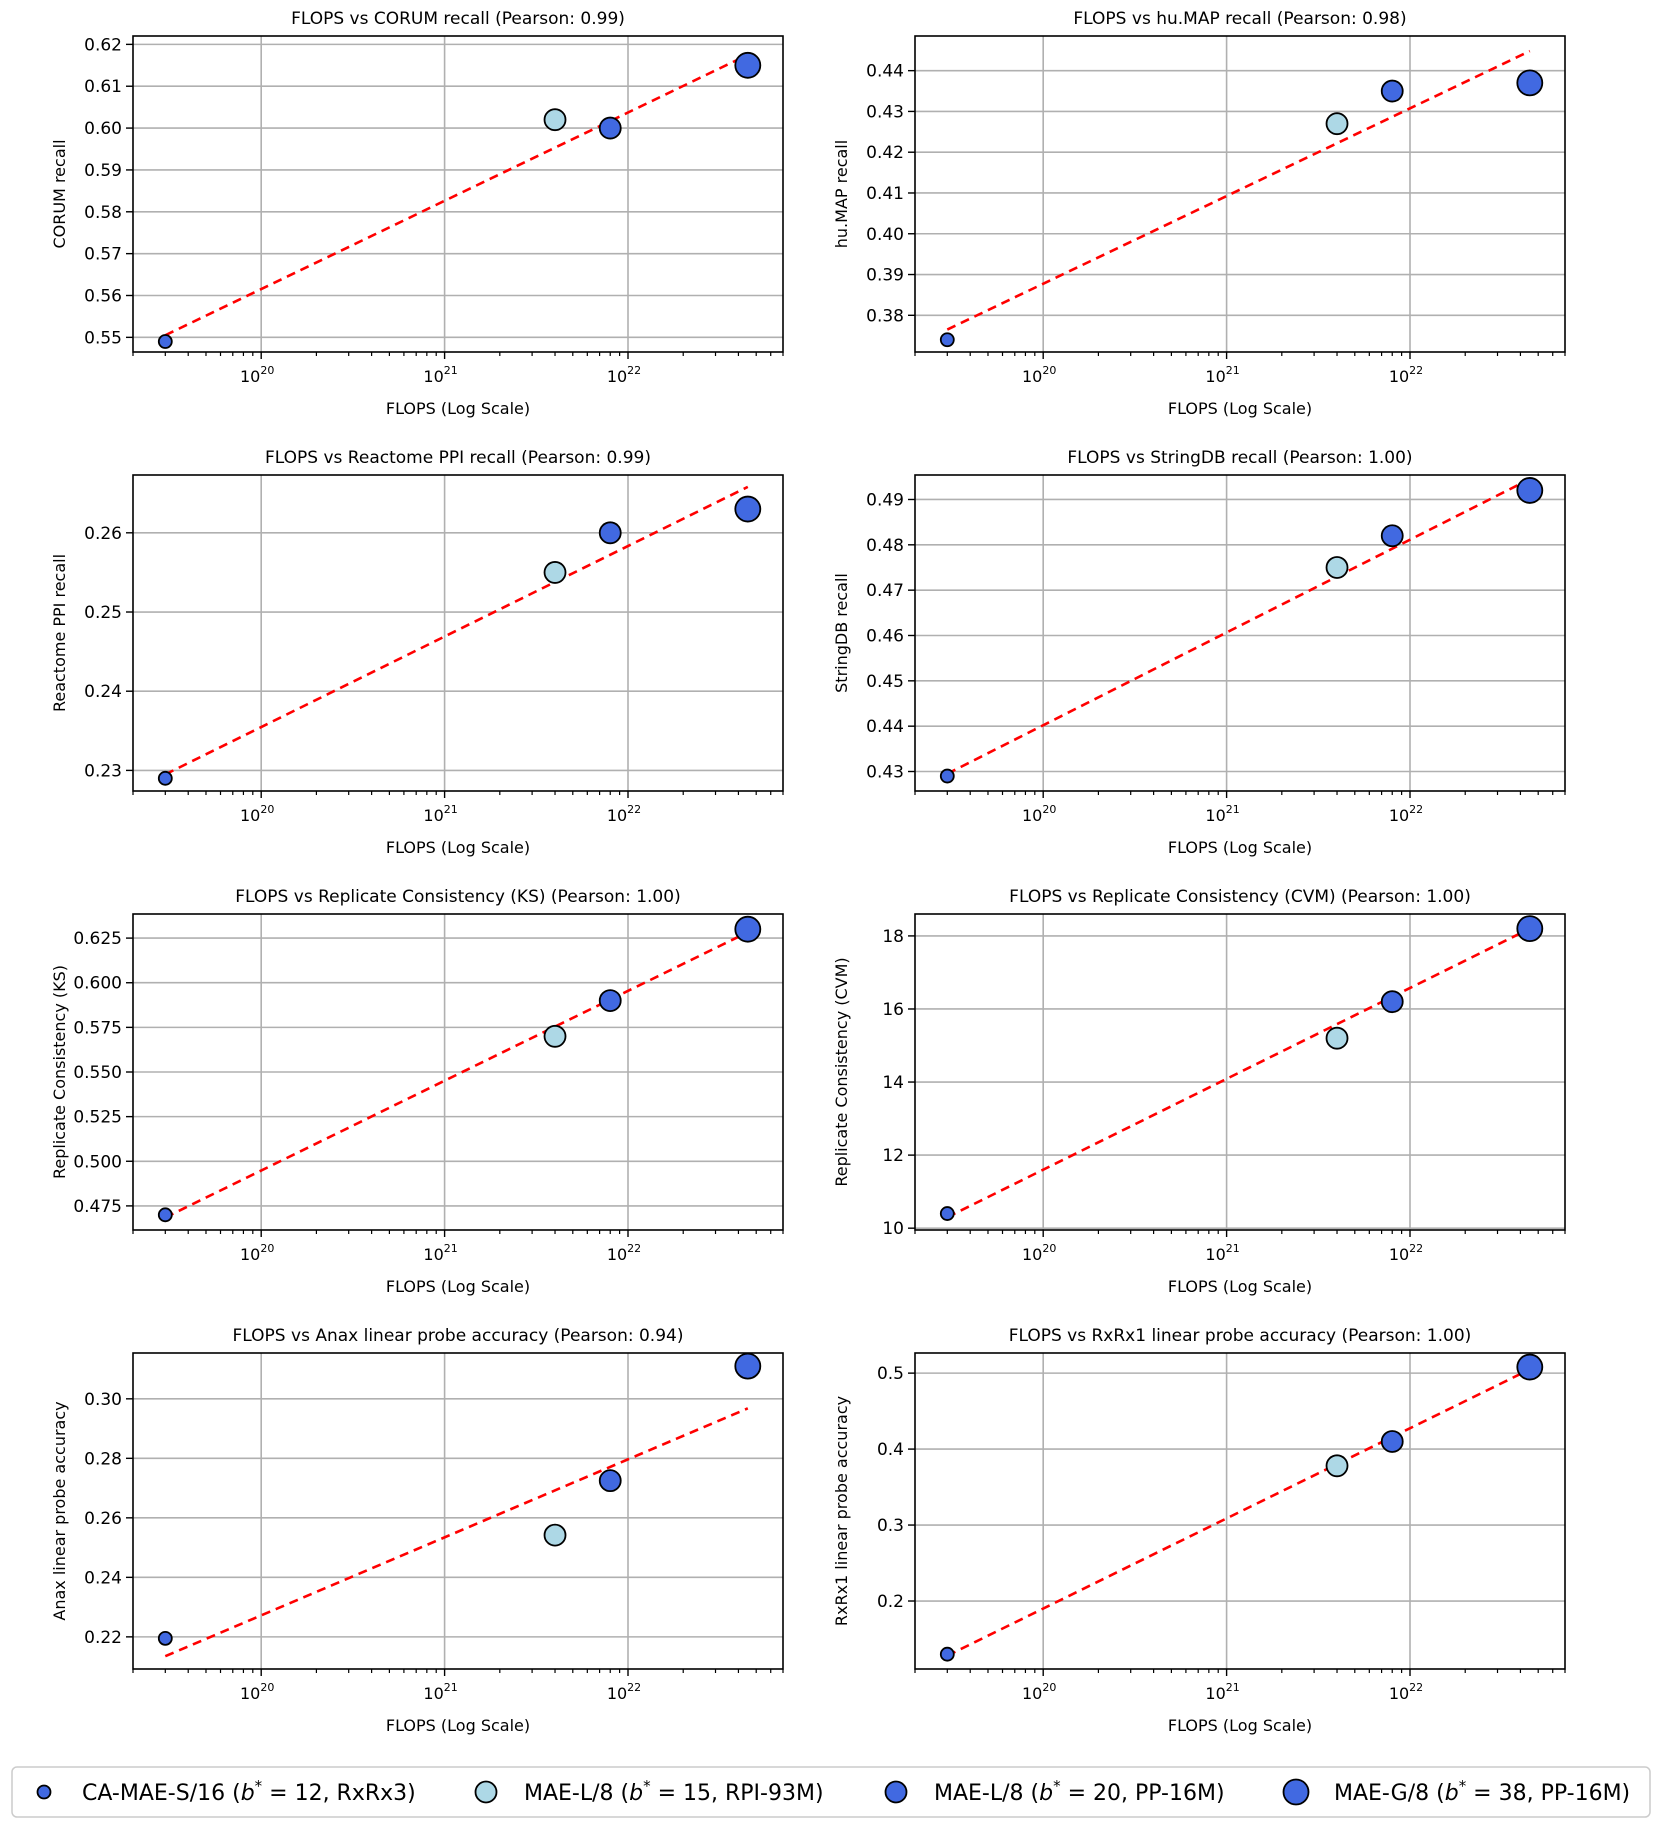 The image size is (1661, 1822). I want to click on chart-title: FLOPS vs CORUM recall (Pearson: 0.99), so click(458, 19).